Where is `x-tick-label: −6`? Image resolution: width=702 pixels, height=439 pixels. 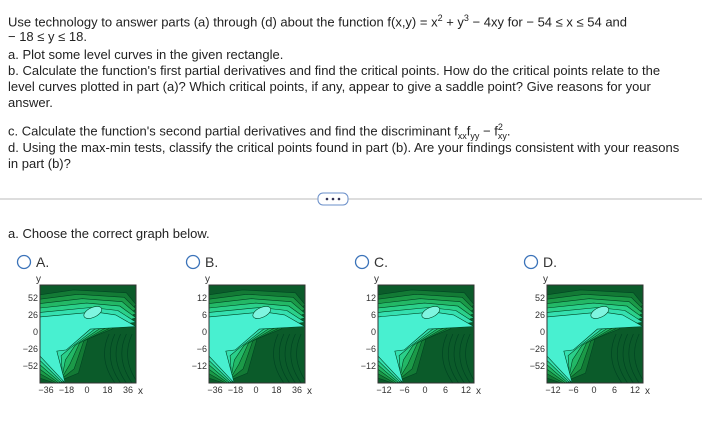 x-tick-label: −6 is located at coordinates (573, 390).